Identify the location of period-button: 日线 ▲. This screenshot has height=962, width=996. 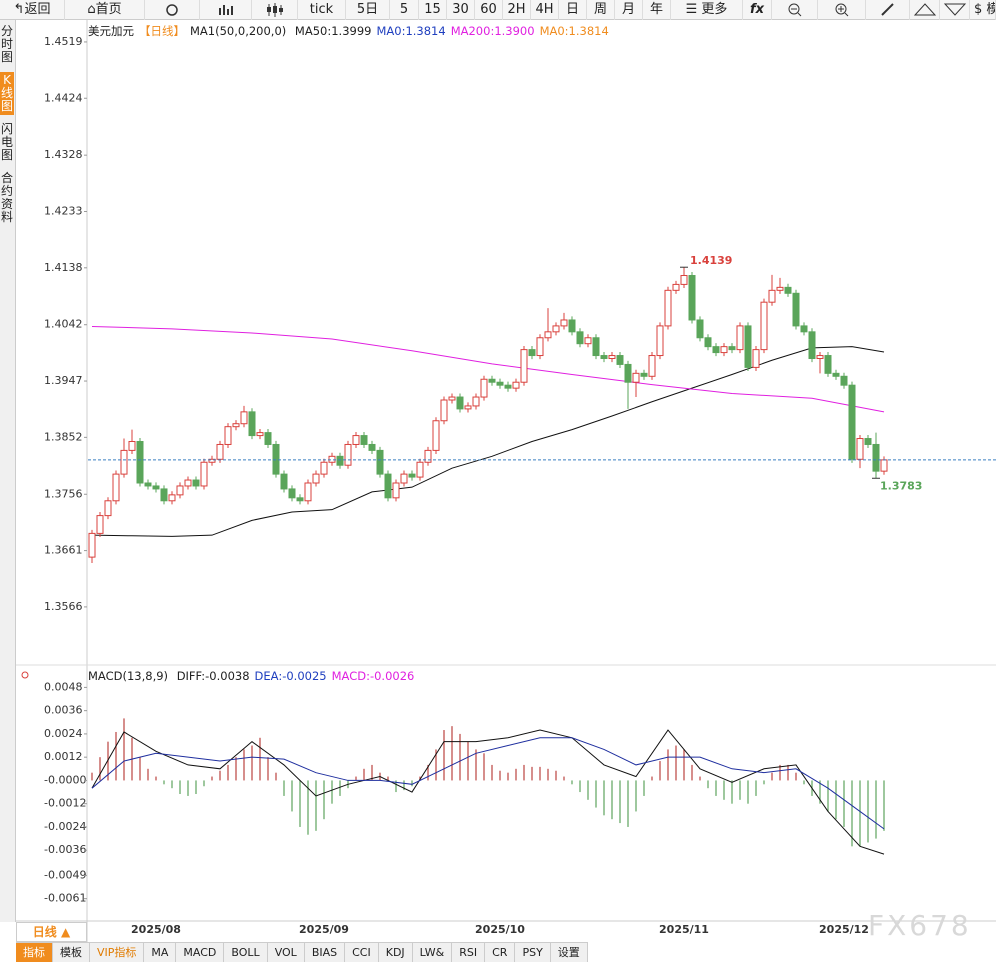
(51, 932).